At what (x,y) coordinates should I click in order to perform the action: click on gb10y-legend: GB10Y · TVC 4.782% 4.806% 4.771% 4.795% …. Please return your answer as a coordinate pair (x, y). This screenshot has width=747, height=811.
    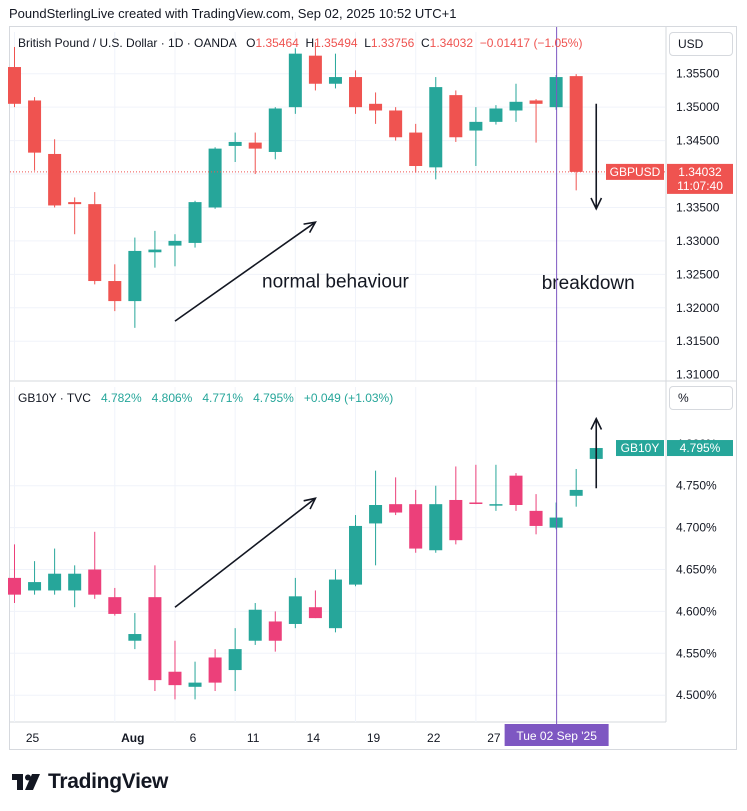
    Looking at the image, I should click on (205, 398).